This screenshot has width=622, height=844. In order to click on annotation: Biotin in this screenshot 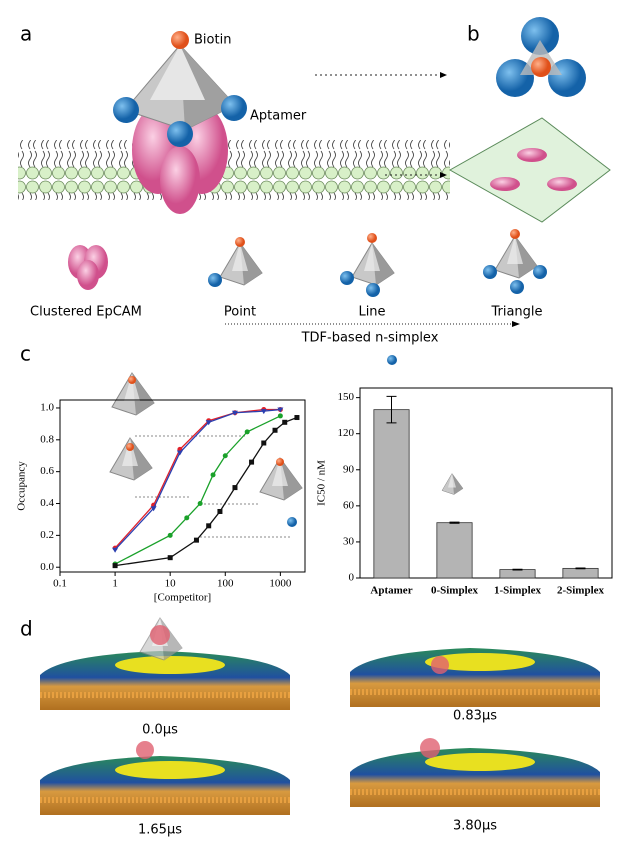, I will do `click(212, 40)`.